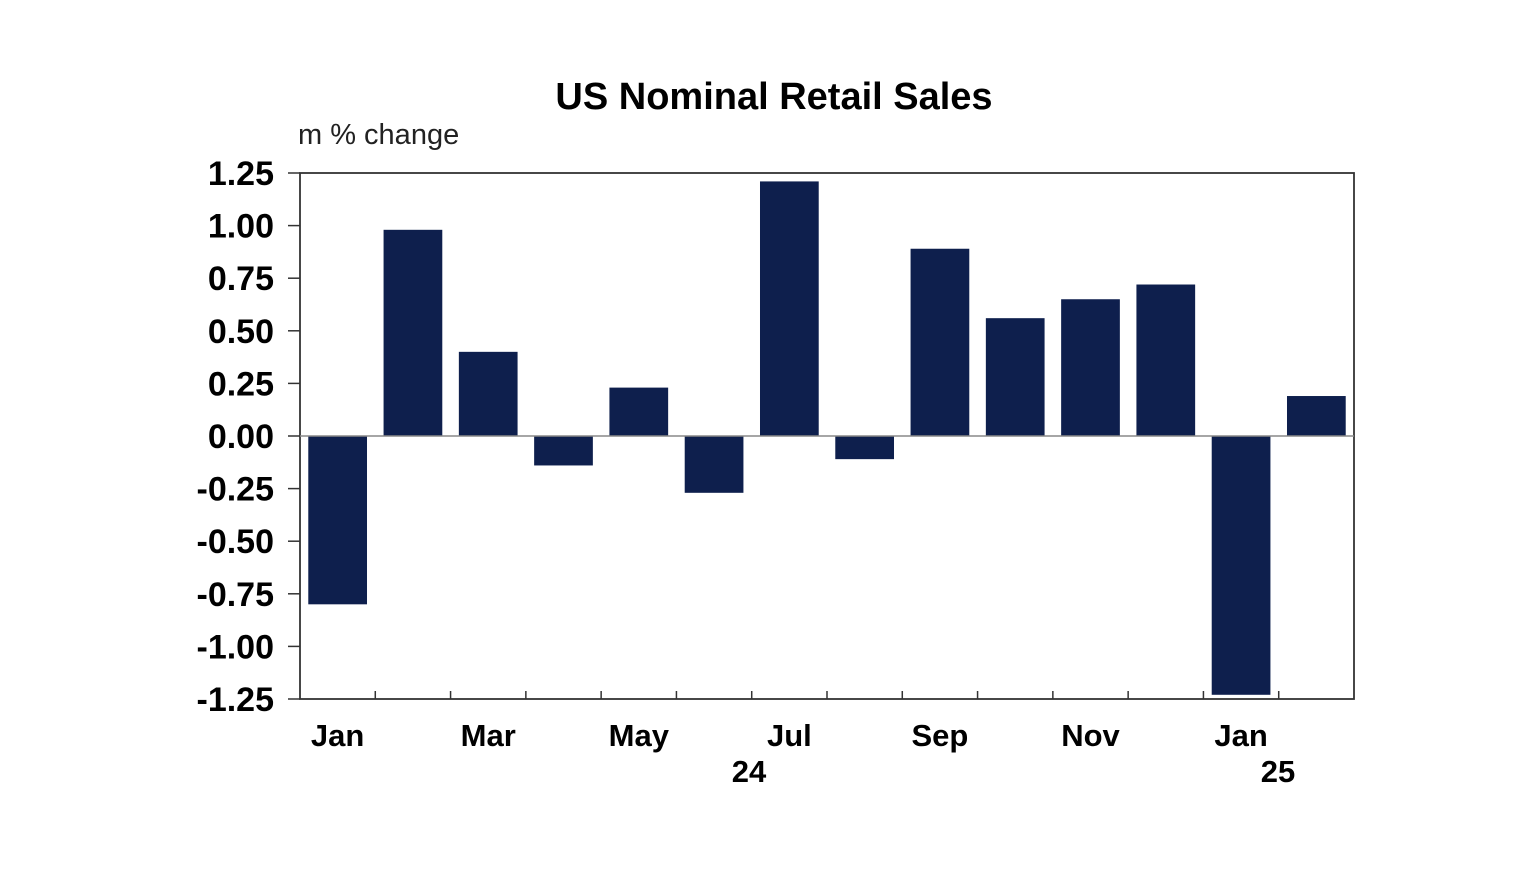  What do you see at coordinates (236, 490) in the screenshot?
I see `y-tick-label: -0.25` at bounding box center [236, 490].